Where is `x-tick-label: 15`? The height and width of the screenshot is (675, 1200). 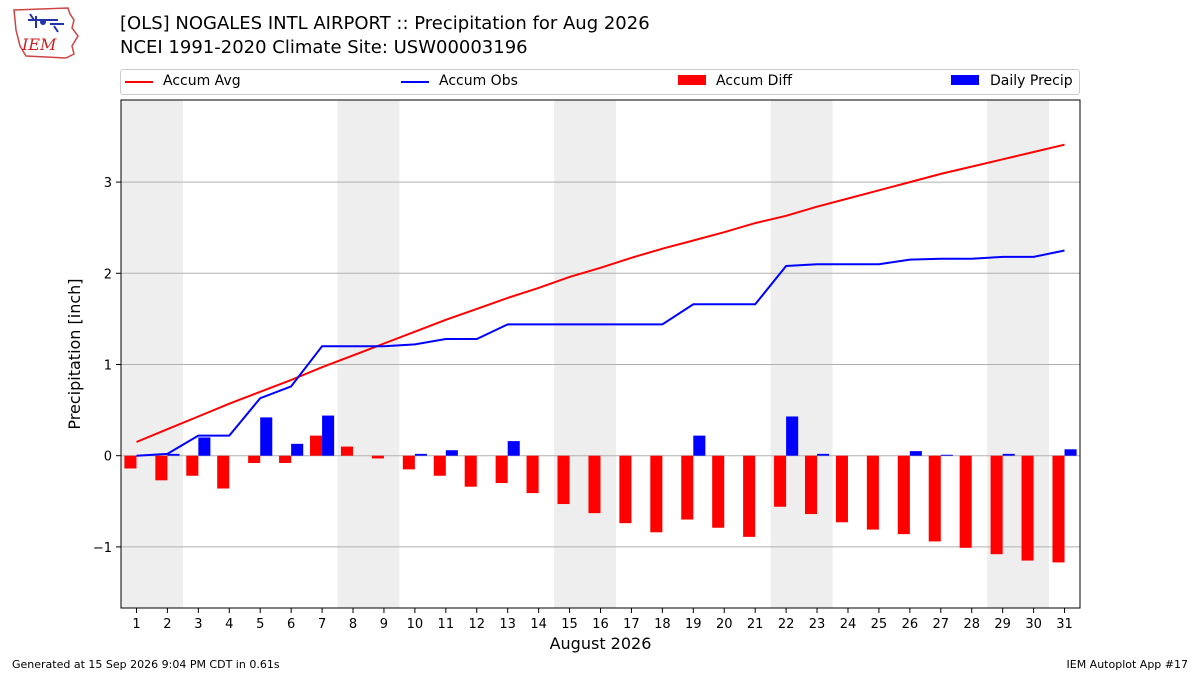
x-tick-label: 15 is located at coordinates (569, 624).